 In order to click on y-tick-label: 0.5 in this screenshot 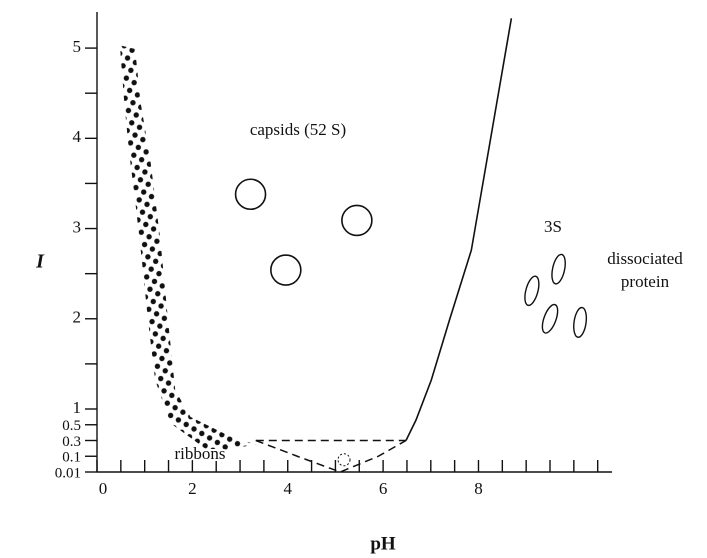, I will do `click(71, 426)`.